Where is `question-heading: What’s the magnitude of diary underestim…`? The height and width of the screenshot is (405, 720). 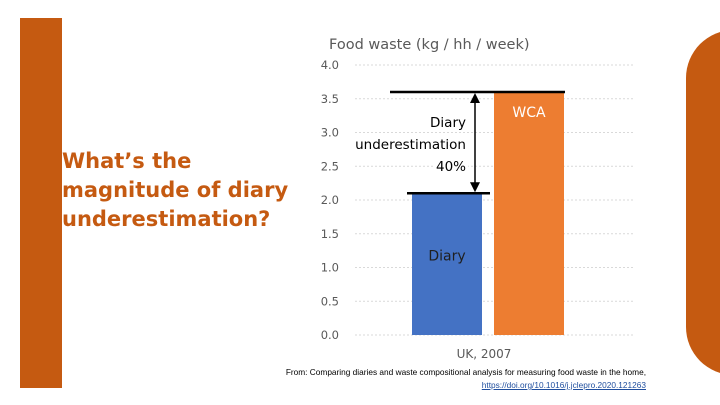
question-heading: What’s the magnitude of diary underestim… is located at coordinates (175, 190).